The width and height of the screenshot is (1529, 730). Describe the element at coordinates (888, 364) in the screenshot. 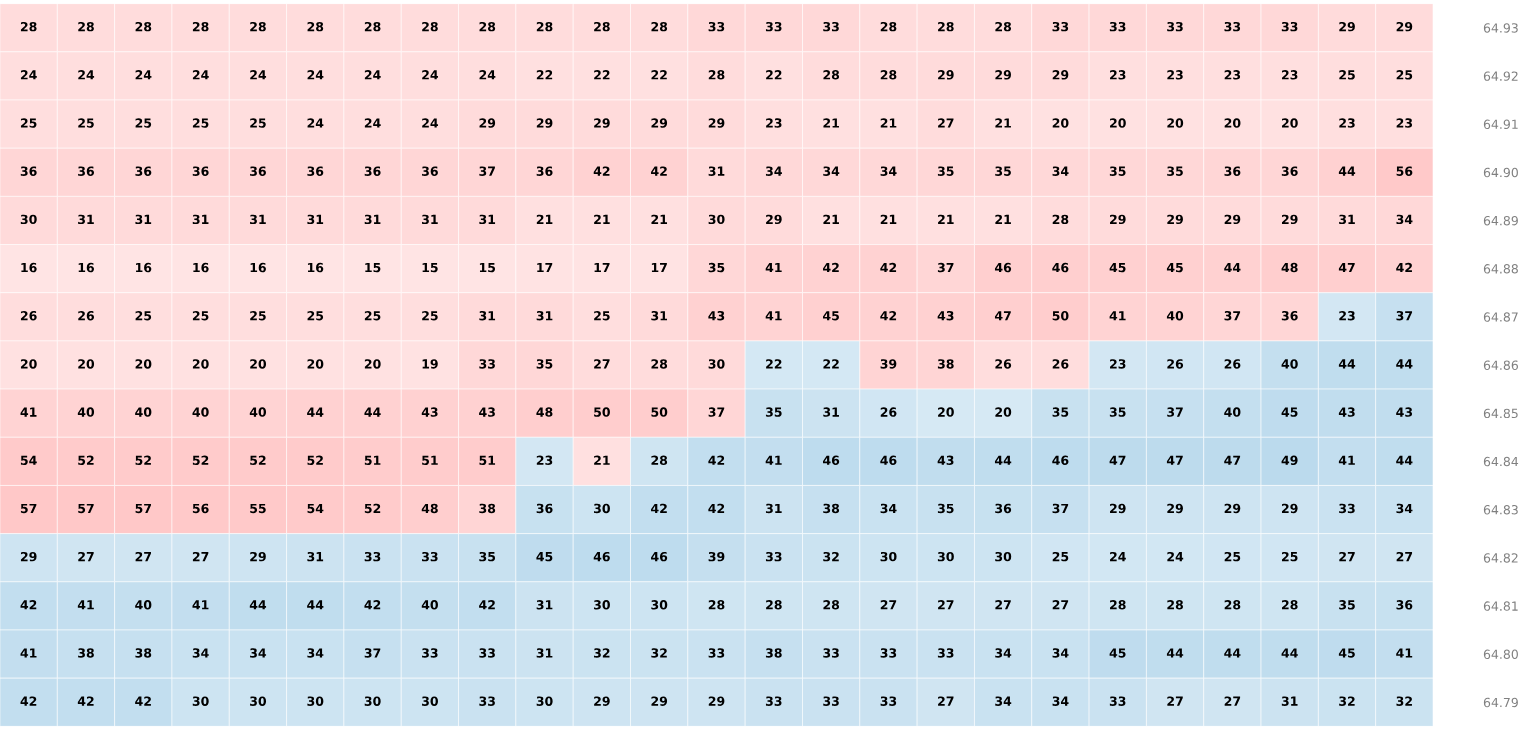

I see `data-label: 39` at that location.